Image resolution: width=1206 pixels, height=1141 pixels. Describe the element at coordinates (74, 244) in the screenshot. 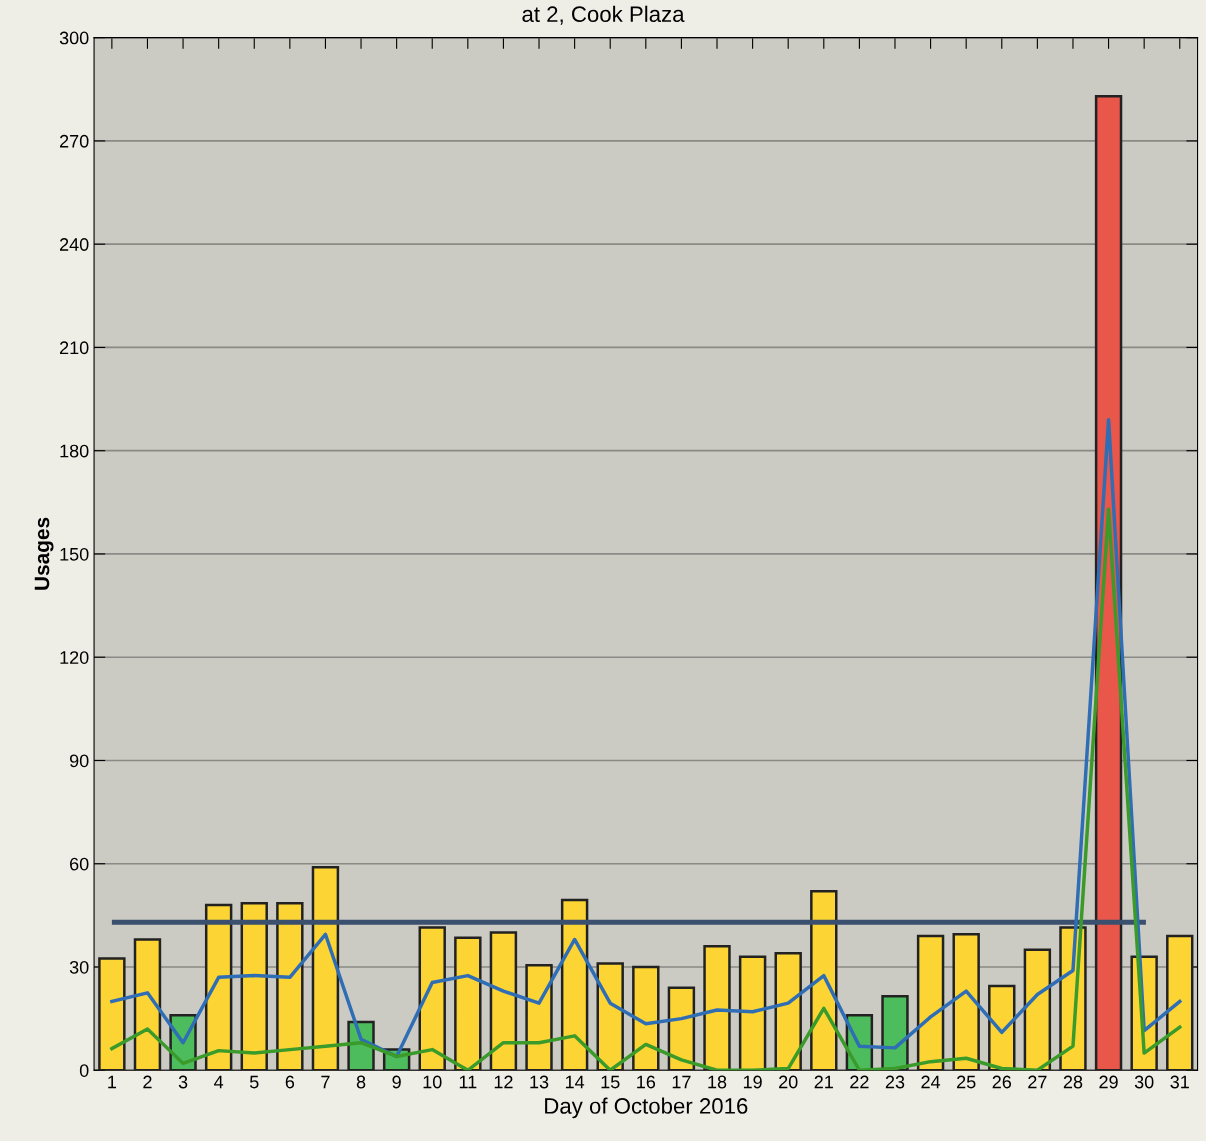

I see `y-tick-label: 240` at that location.